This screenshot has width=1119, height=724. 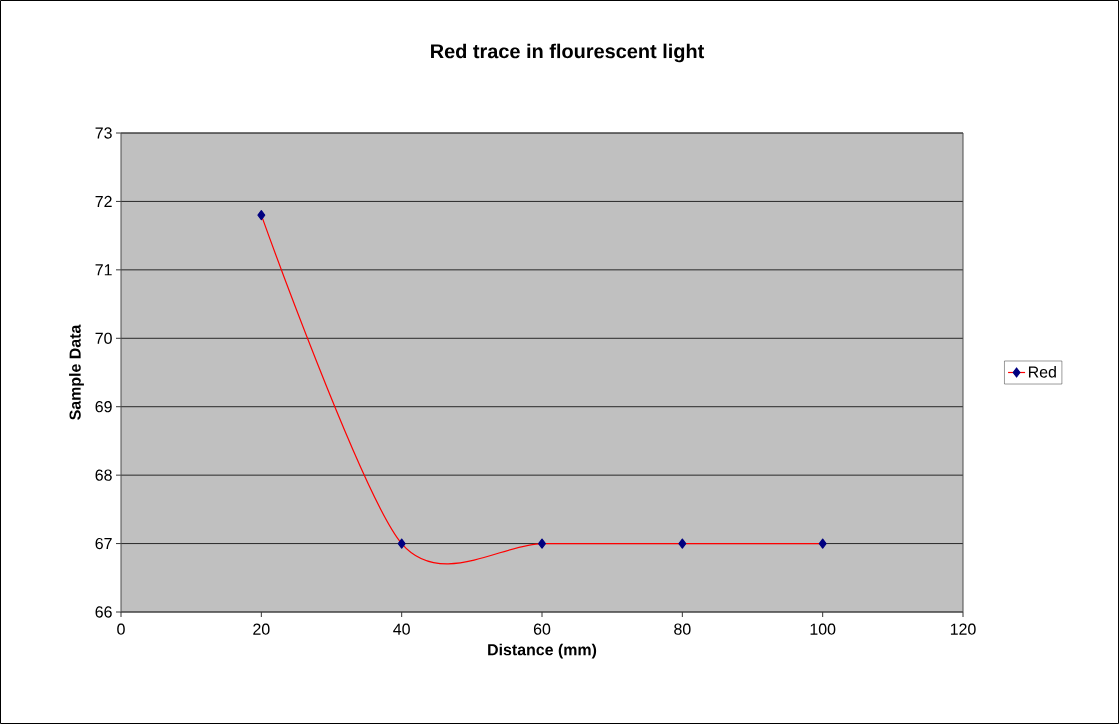 I want to click on legend-label: Red, so click(x=1042, y=371).